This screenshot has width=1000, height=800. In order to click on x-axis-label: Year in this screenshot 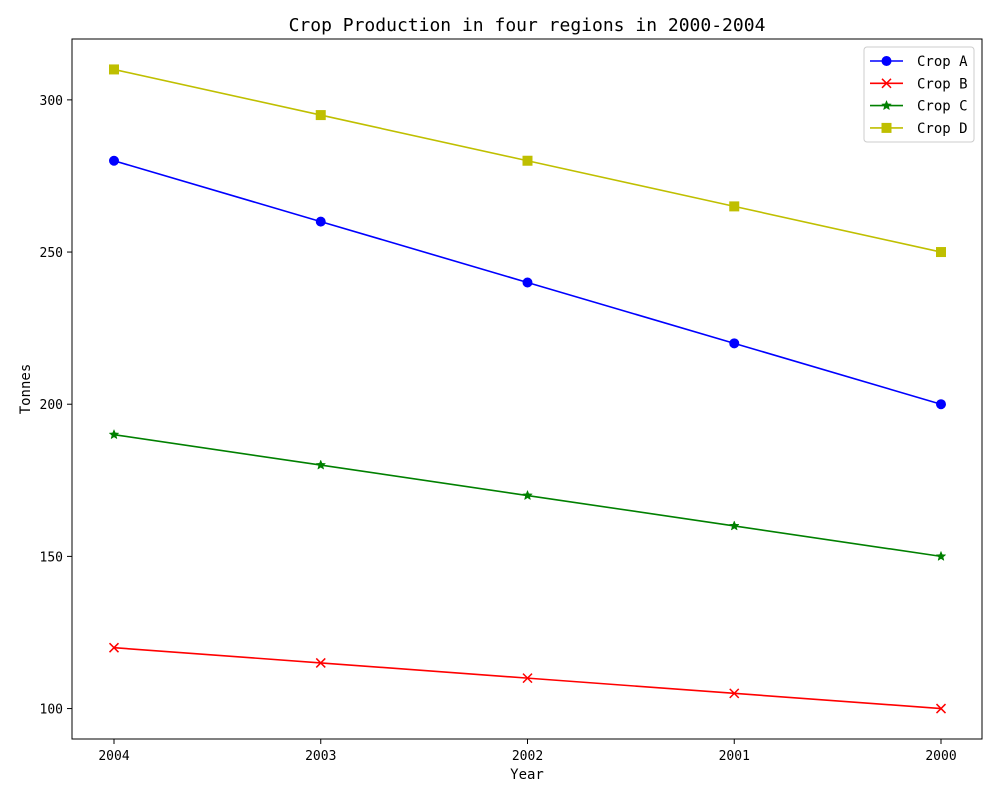, I will do `click(527, 775)`.